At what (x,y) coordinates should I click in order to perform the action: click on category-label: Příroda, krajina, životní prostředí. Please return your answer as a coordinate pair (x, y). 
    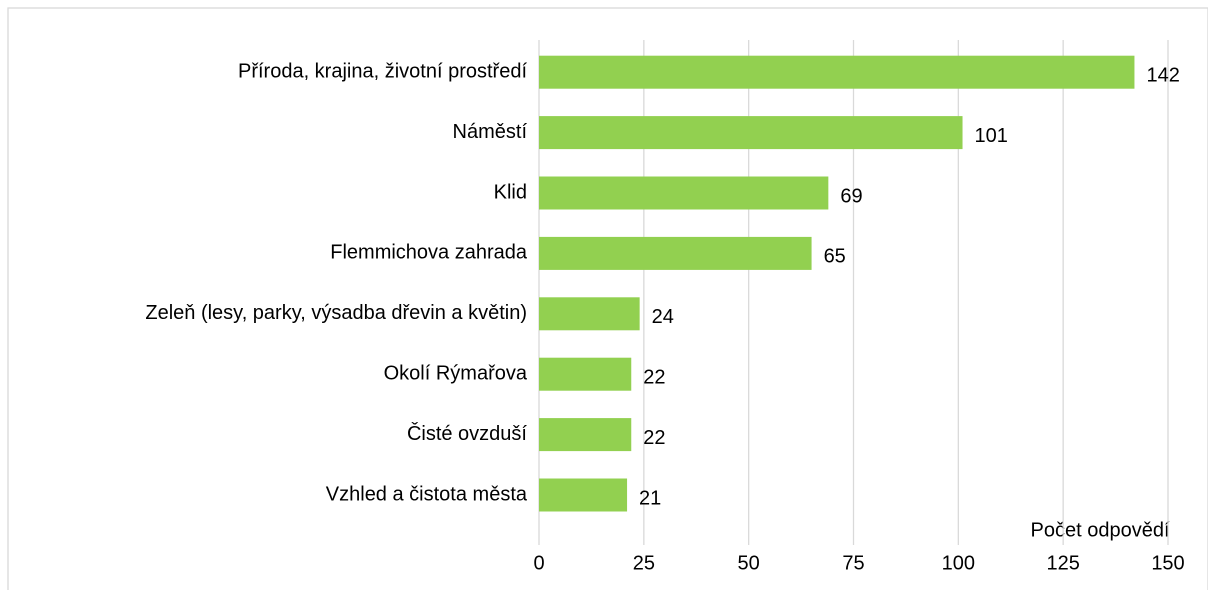
    Looking at the image, I should click on (382, 71).